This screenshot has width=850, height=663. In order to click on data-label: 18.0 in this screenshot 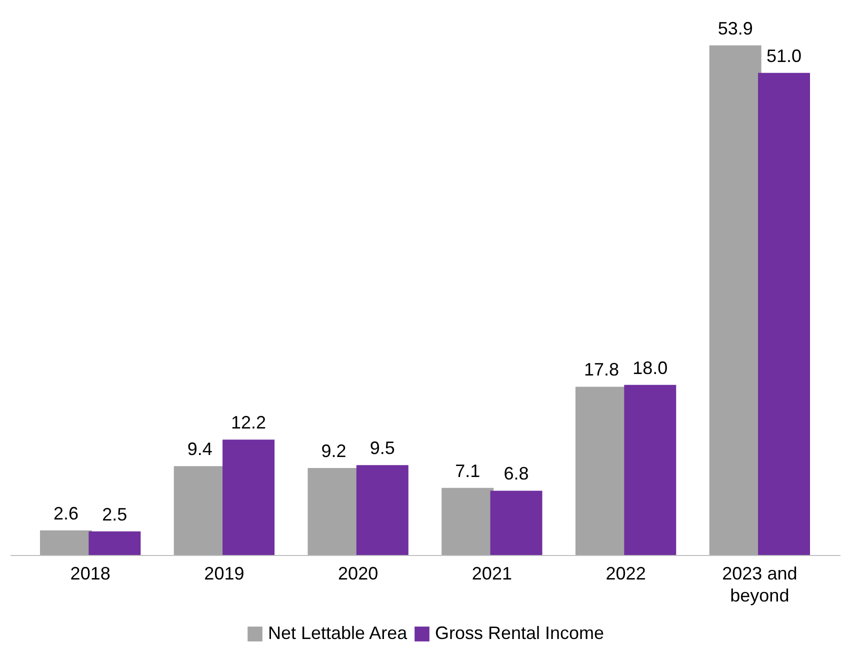, I will do `click(650, 368)`.